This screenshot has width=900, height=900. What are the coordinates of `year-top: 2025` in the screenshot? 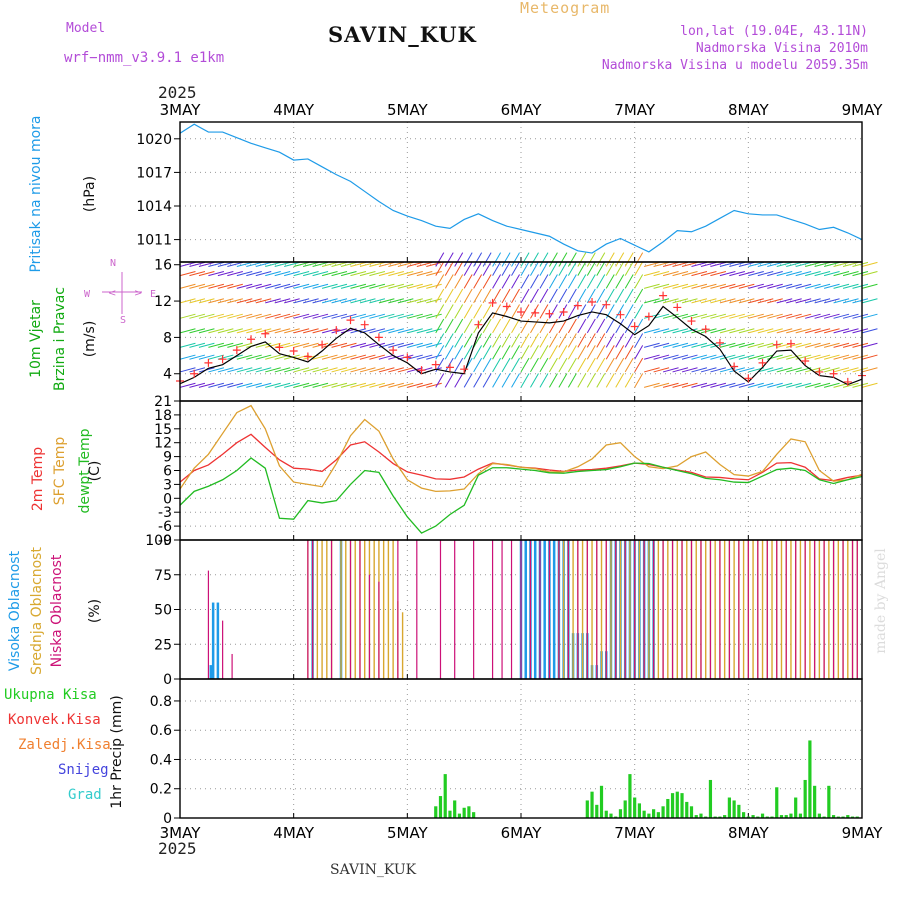 It's located at (177, 92).